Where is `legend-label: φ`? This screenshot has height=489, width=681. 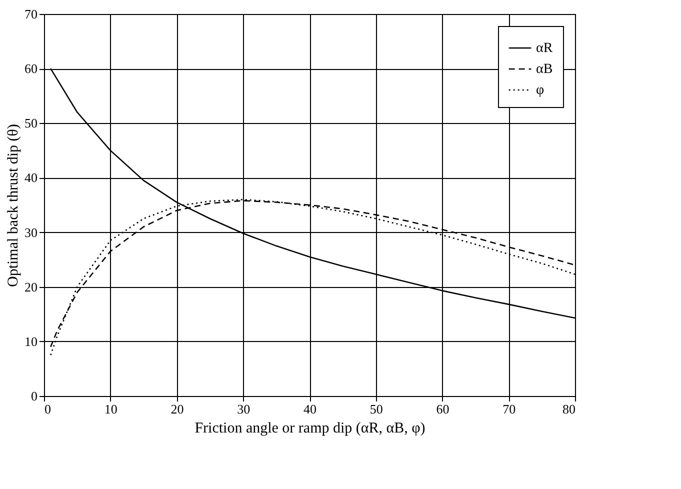 legend-label: φ is located at coordinates (540, 90).